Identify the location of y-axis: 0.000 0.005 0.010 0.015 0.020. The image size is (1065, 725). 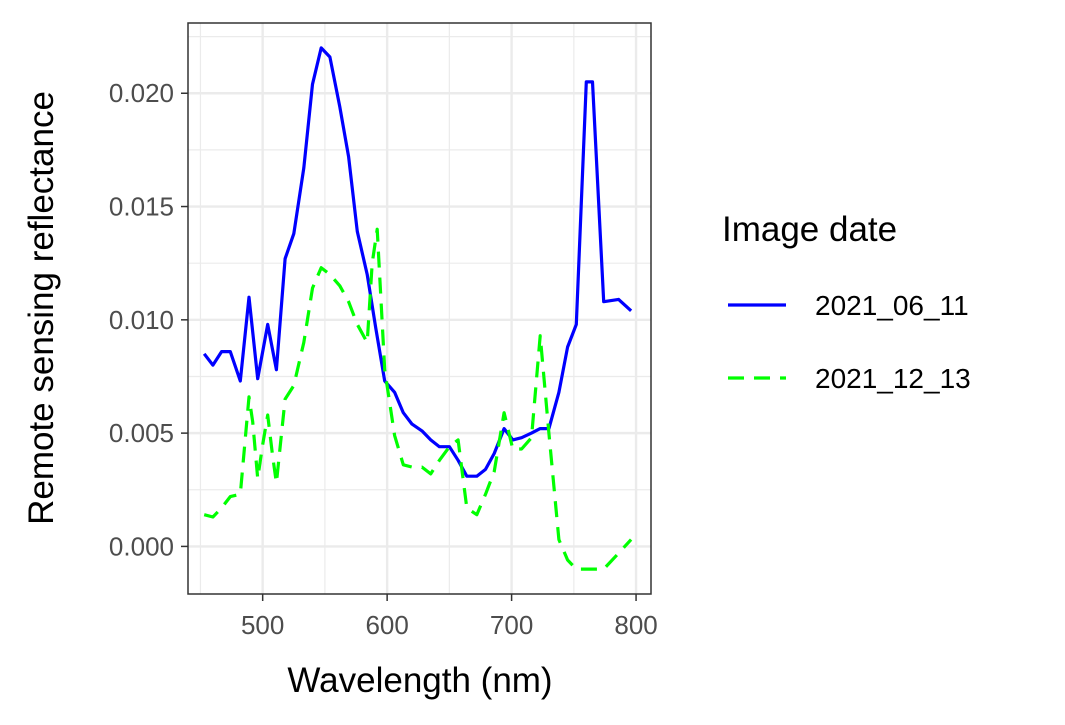
(148, 319).